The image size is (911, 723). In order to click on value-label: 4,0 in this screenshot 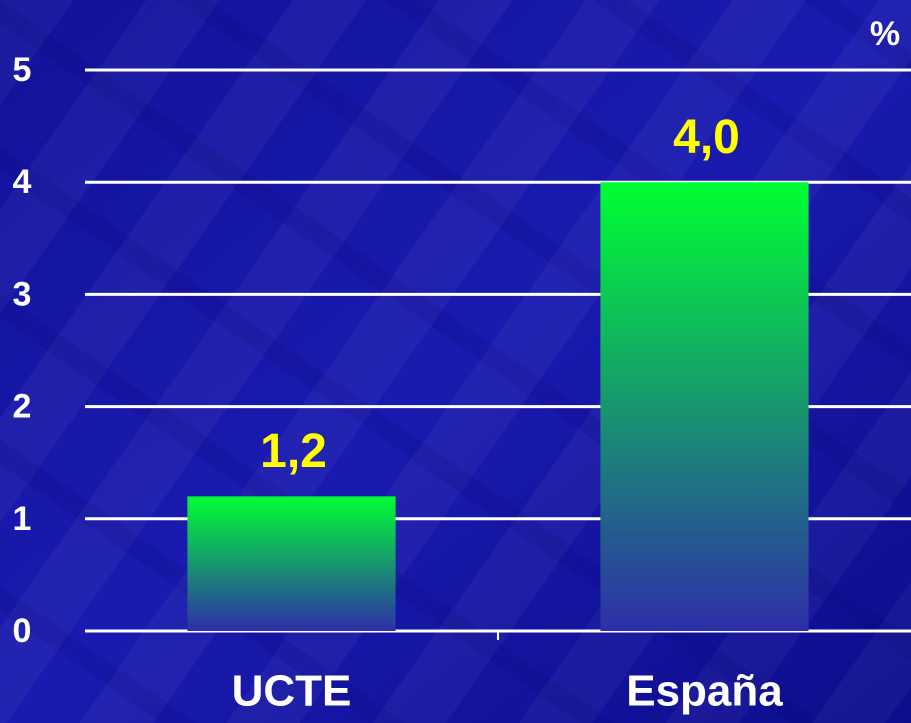, I will do `click(706, 137)`.